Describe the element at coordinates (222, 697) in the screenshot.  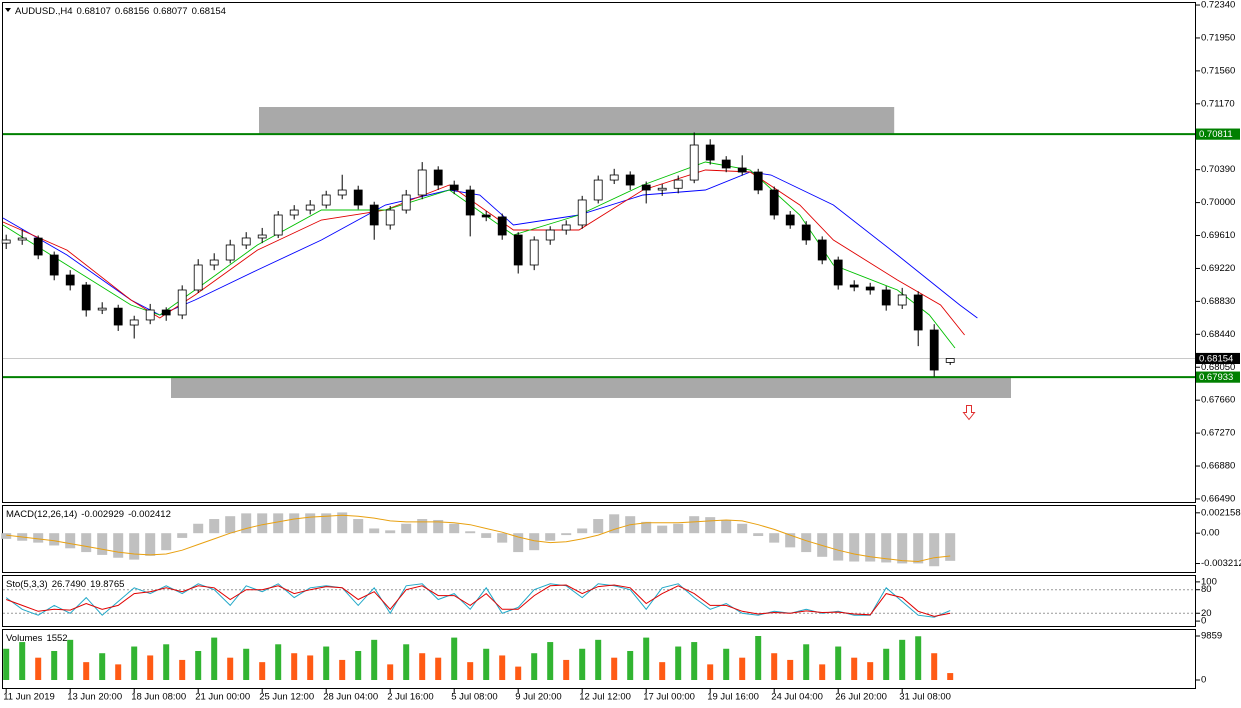
I see `x-tick-label: 21 Jun 00:00` at that location.